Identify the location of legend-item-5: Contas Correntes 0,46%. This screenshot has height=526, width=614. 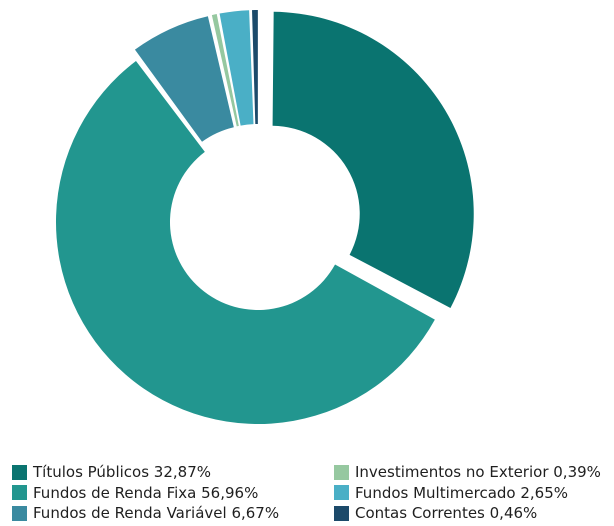
(473, 513).